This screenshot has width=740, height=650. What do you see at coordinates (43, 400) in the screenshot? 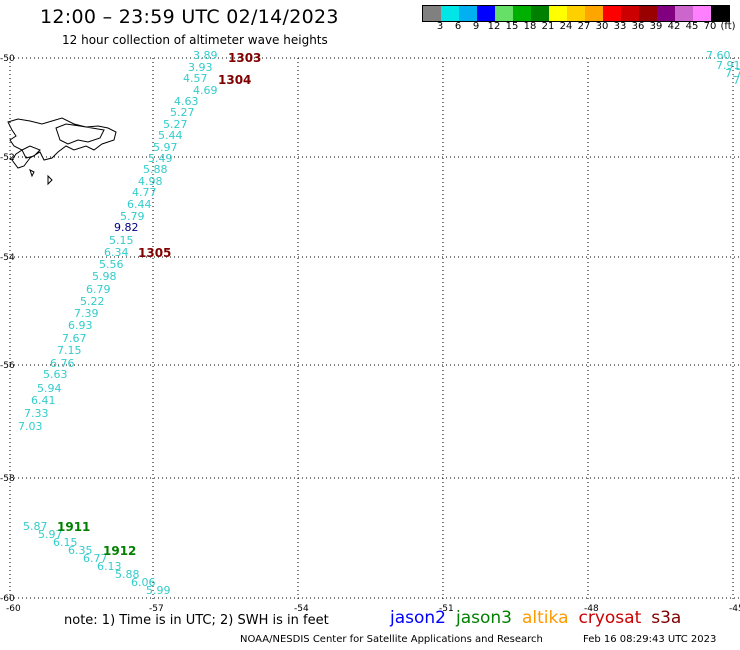
I see `wave-height-value: 6.41` at bounding box center [43, 400].